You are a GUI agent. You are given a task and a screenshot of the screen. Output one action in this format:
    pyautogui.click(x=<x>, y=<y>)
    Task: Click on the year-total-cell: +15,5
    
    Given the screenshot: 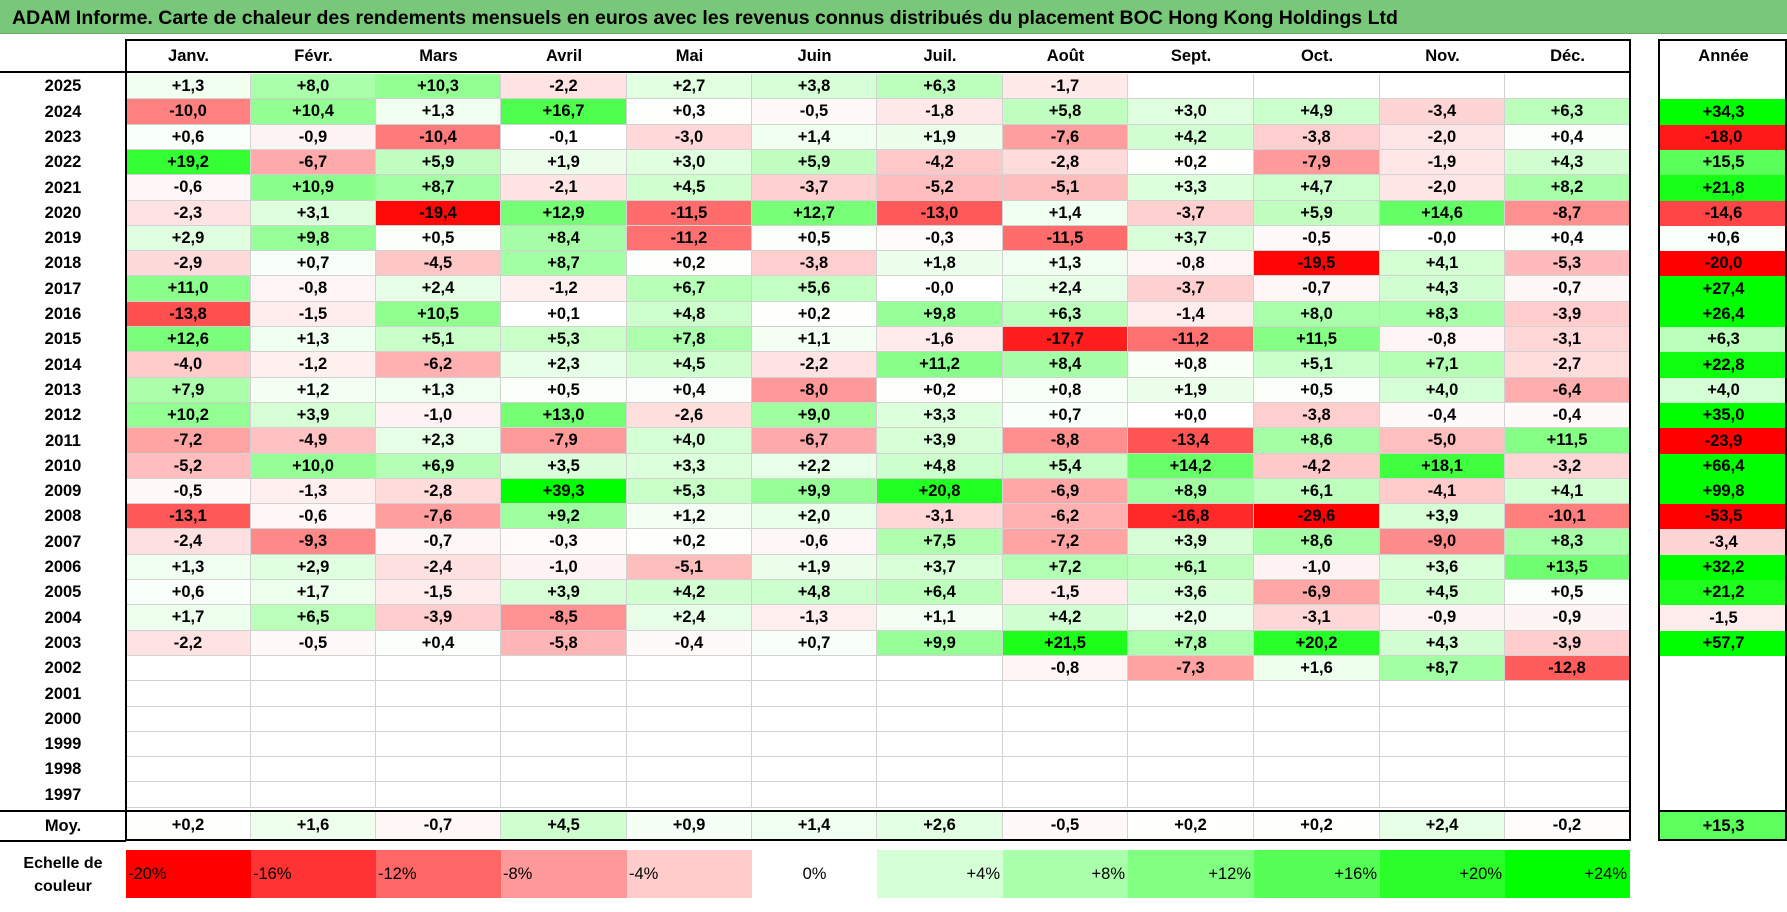 What is the action you would take?
    pyautogui.click(x=1723, y=162)
    